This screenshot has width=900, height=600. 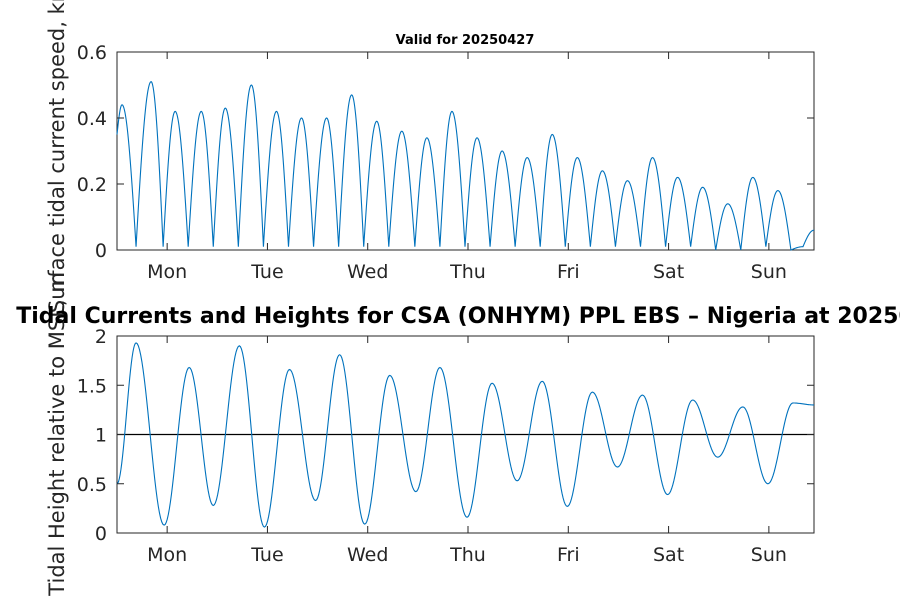 I want to click on tidal-height-y-tick-label: 1.5, so click(x=92, y=386).